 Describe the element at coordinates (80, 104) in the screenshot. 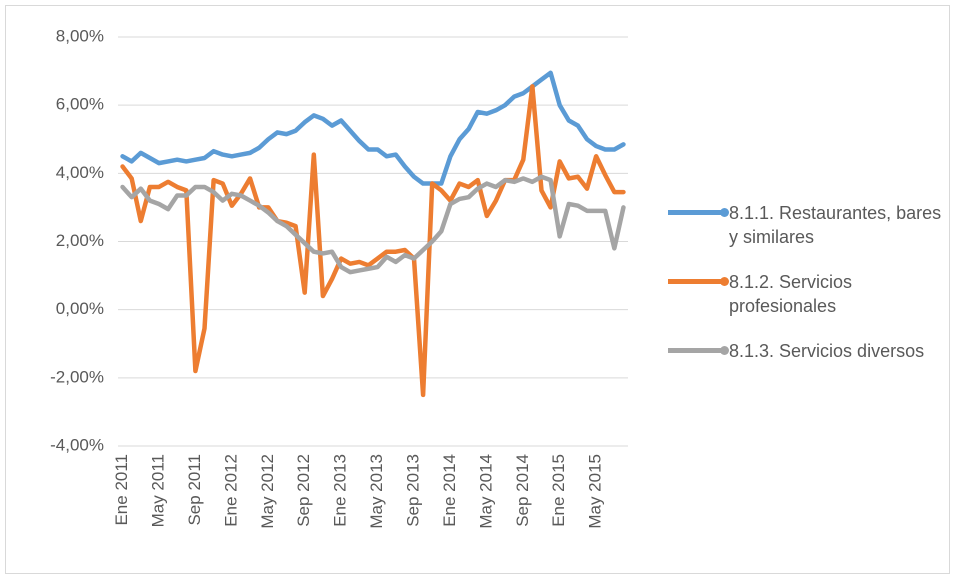

I see `y-tick-label: 6,00%` at that location.